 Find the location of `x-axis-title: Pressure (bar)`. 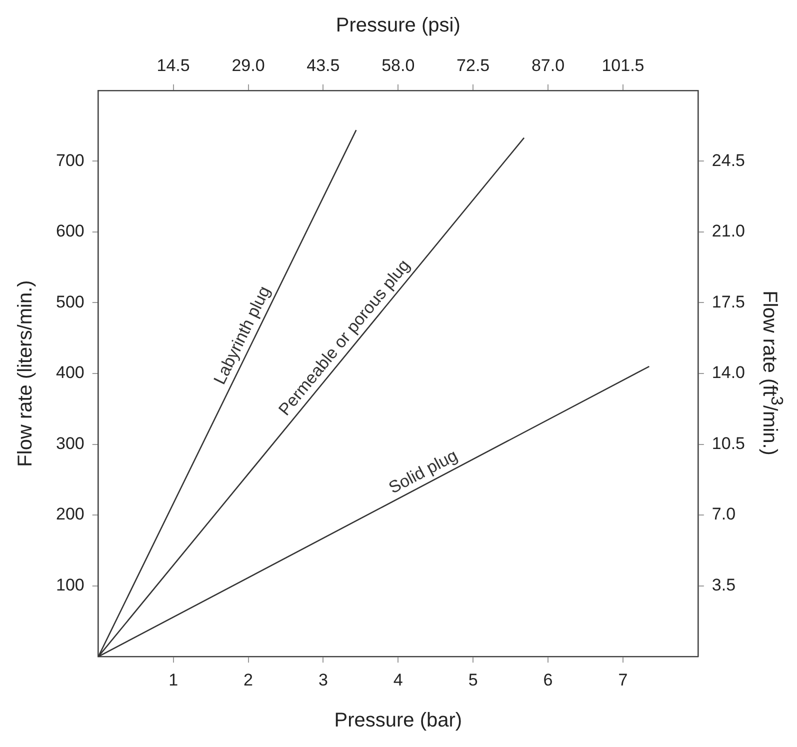

x-axis-title: Pressure (bar) is located at coordinates (398, 721).